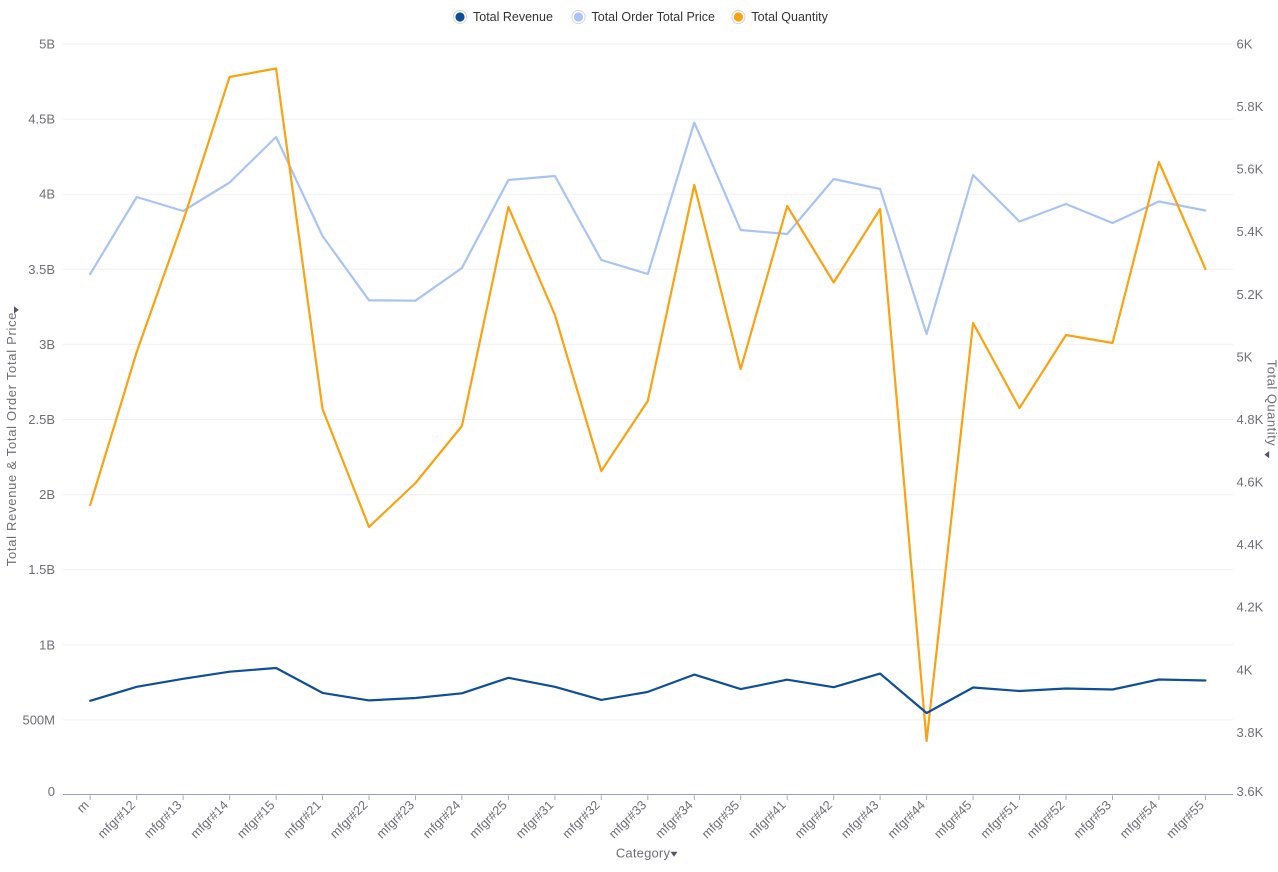  I want to click on svg-text: 3B, so click(47, 344).